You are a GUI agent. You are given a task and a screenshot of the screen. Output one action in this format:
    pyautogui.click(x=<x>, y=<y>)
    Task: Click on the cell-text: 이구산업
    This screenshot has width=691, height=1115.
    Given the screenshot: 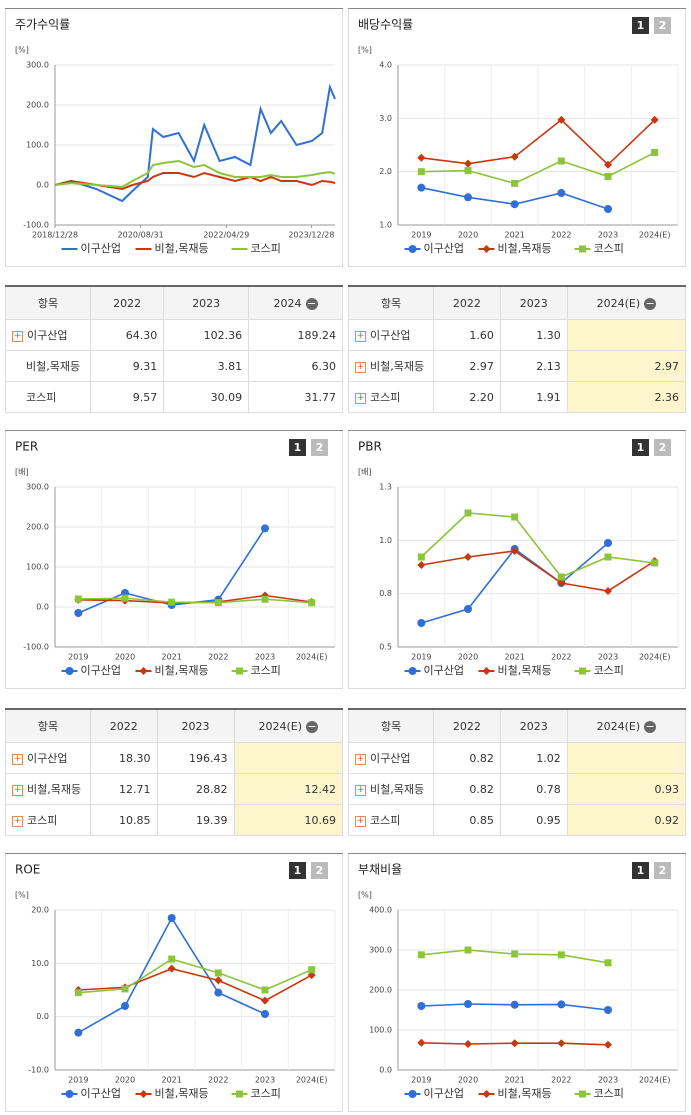 What is the action you would take?
    pyautogui.click(x=390, y=758)
    